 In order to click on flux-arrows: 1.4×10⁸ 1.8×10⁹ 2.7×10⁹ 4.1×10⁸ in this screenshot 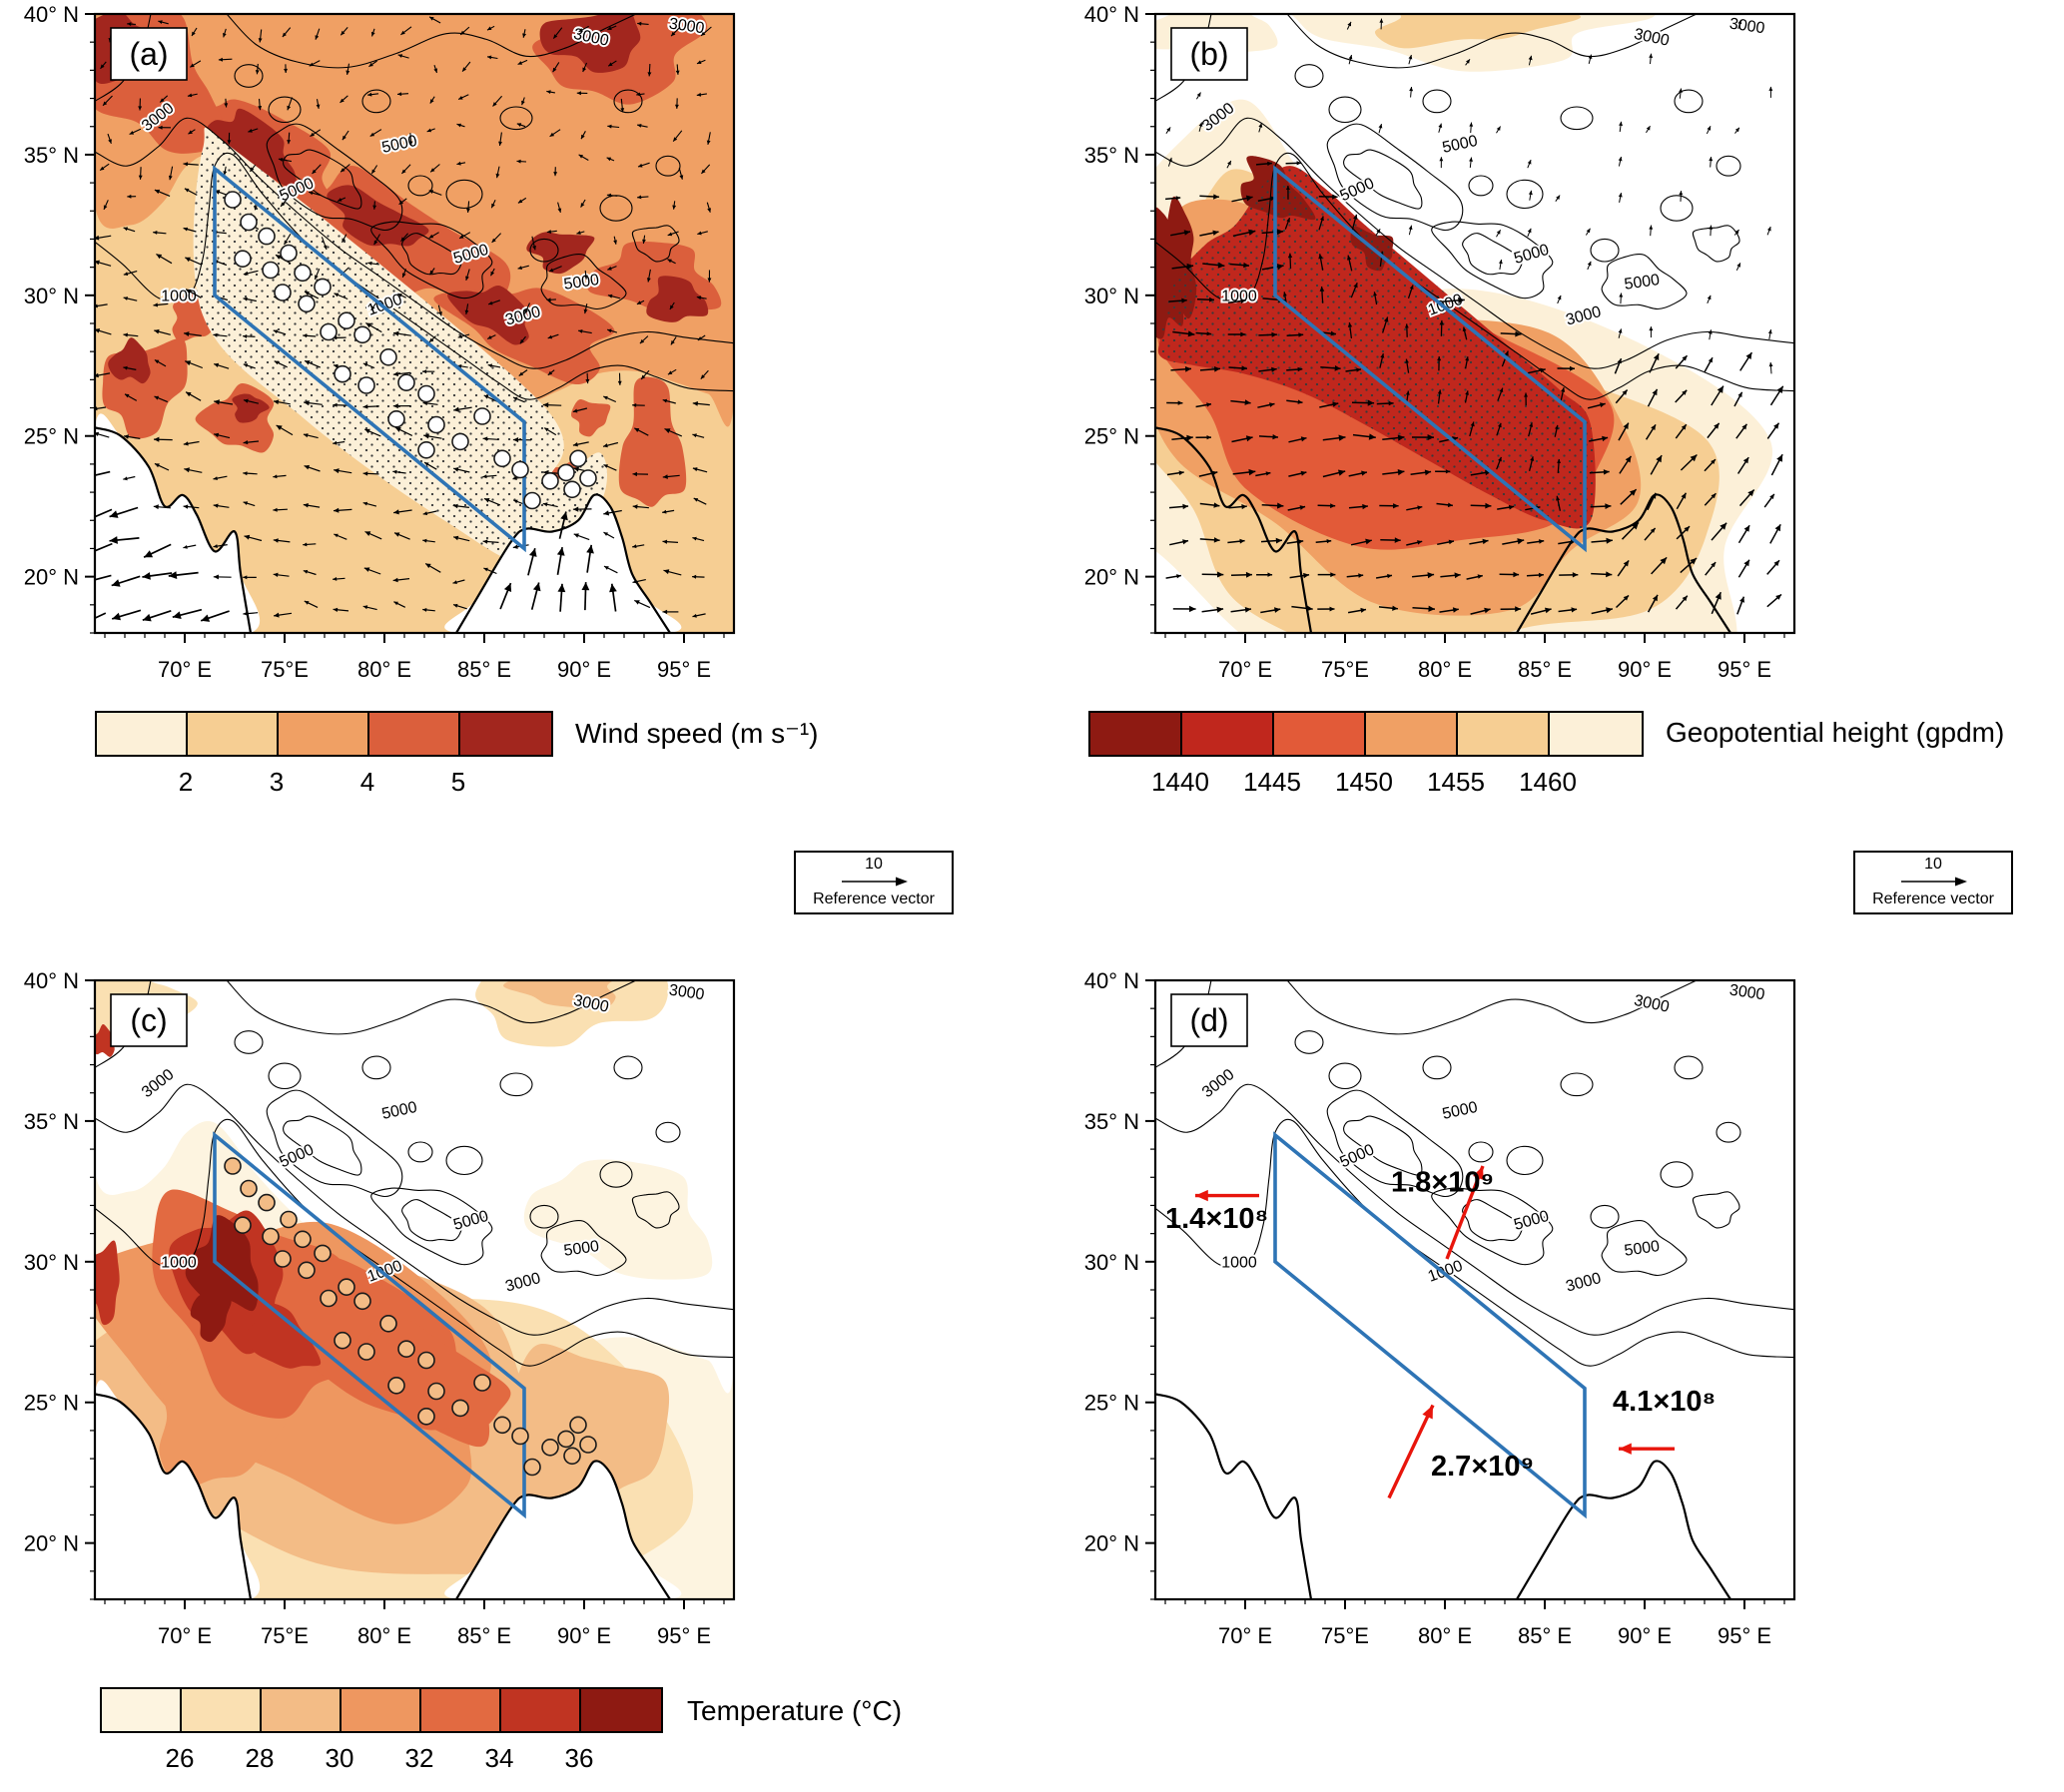, I will do `click(1440, 1332)`.